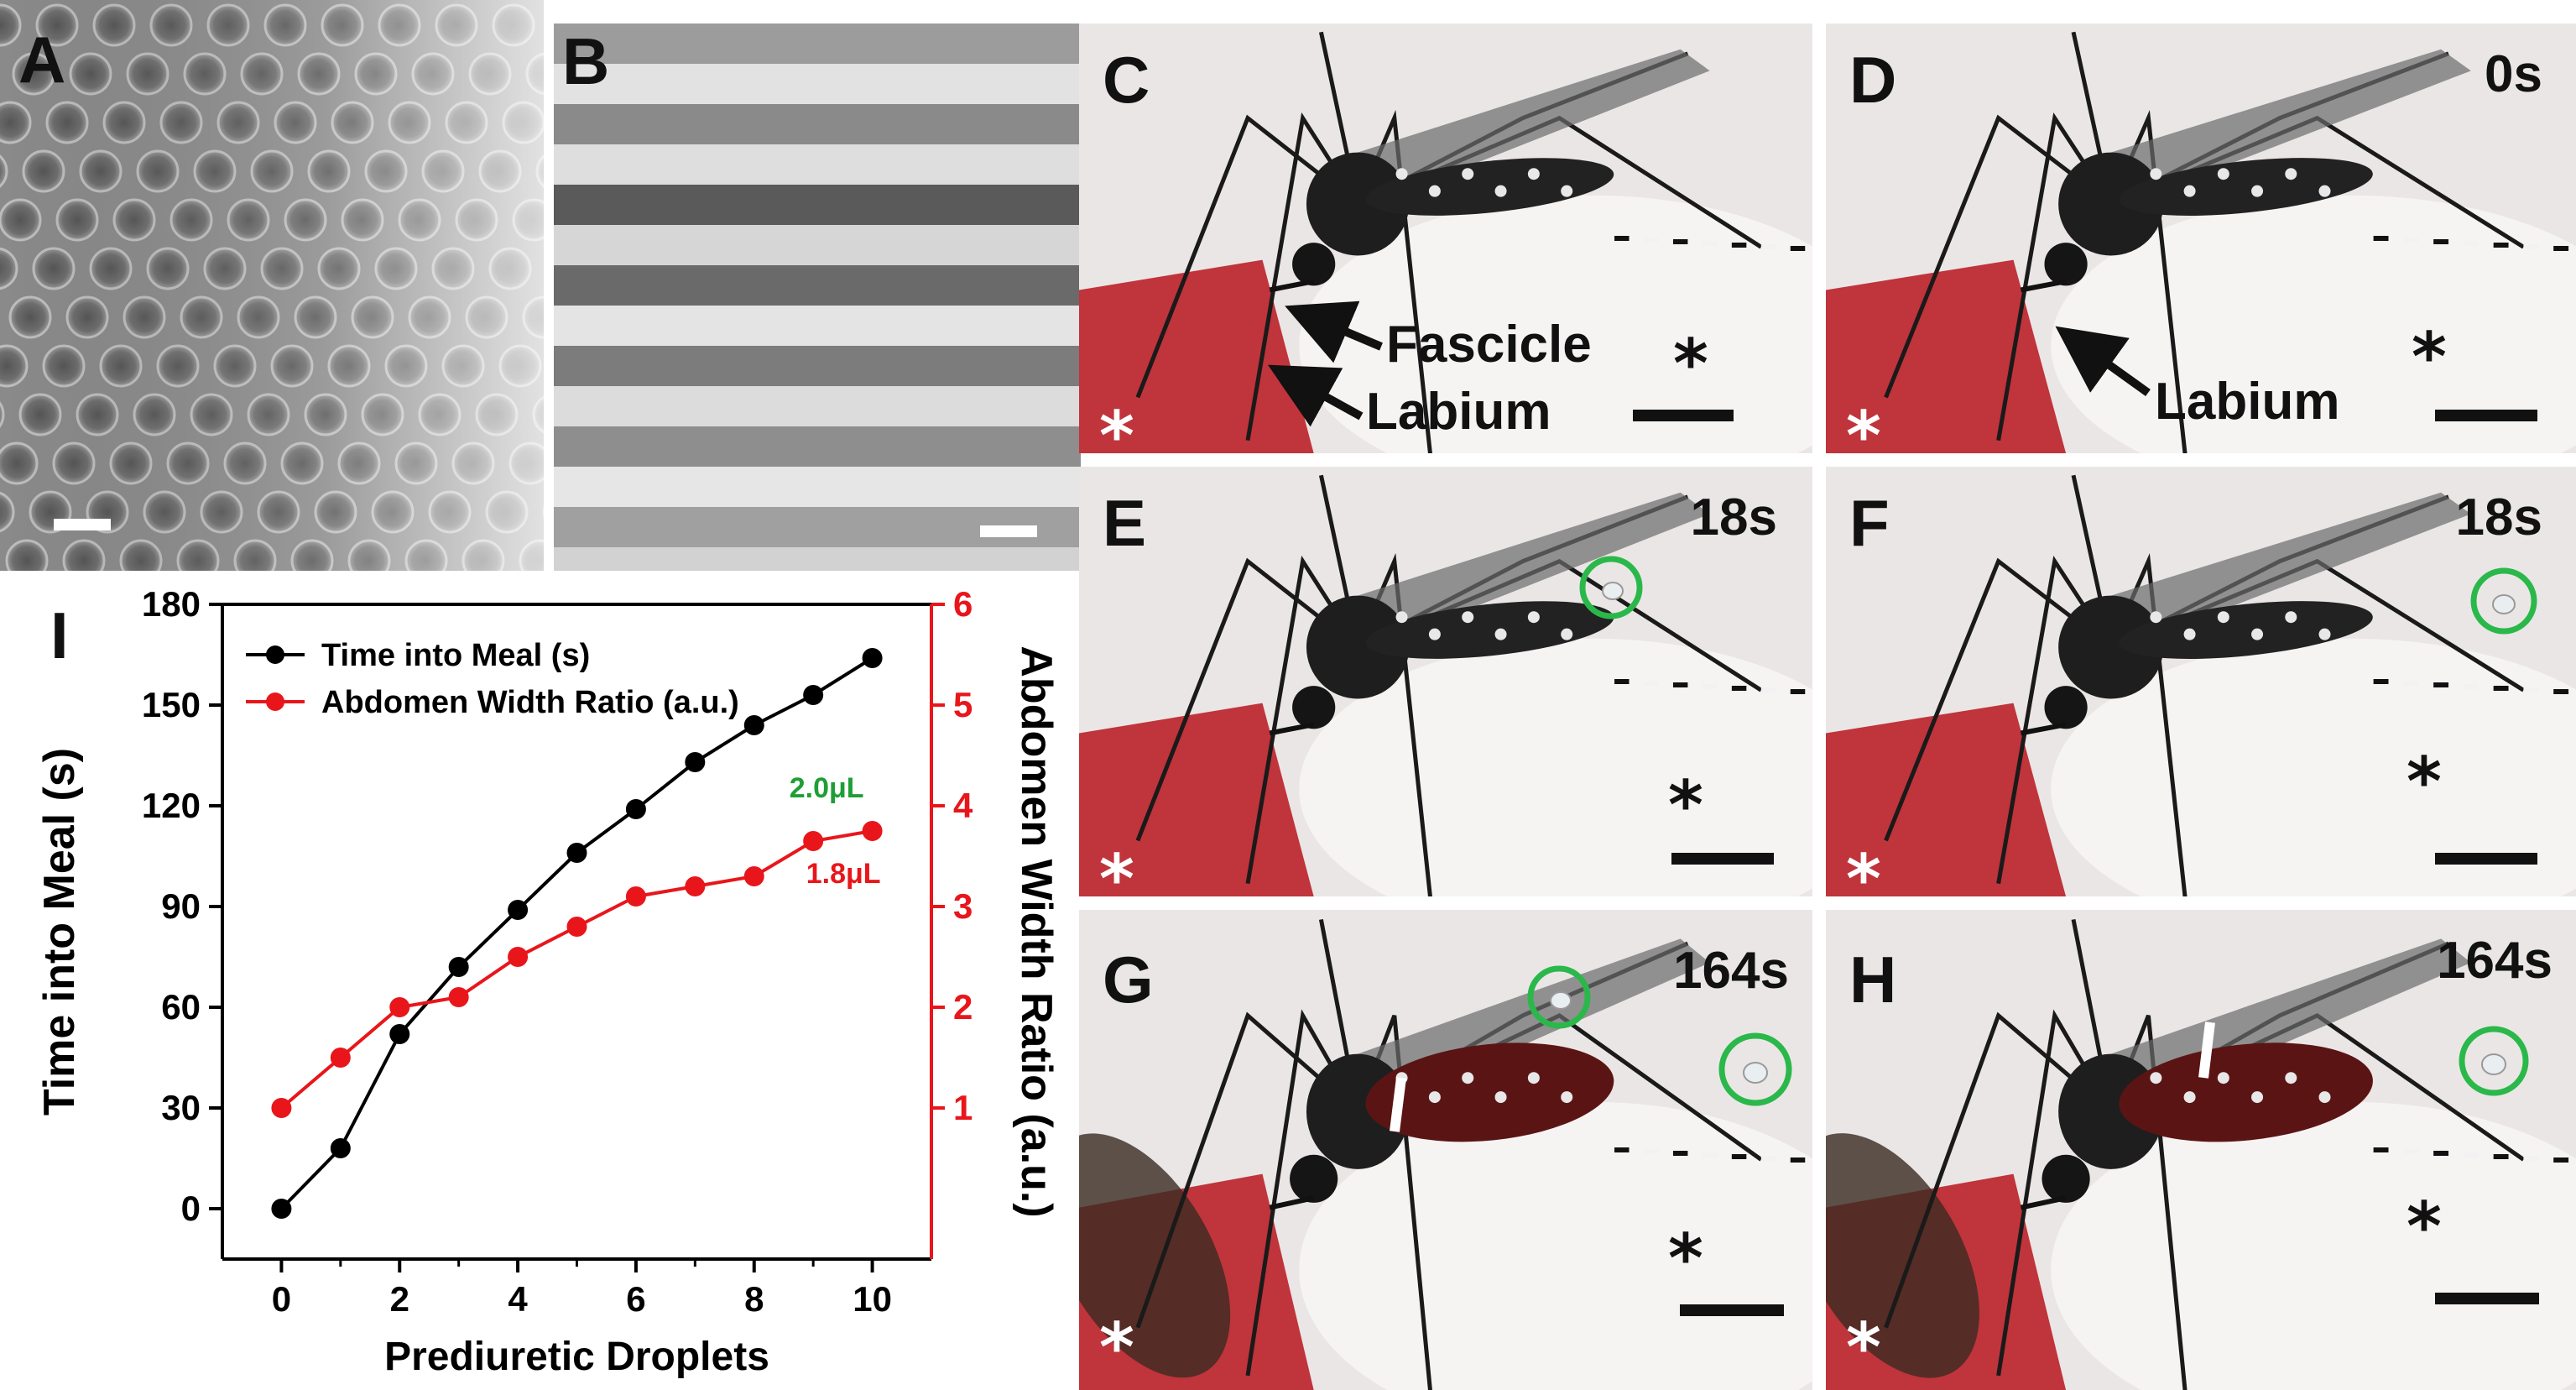  What do you see at coordinates (1458, 412) in the screenshot?
I see `labium-label-c: Labium` at bounding box center [1458, 412].